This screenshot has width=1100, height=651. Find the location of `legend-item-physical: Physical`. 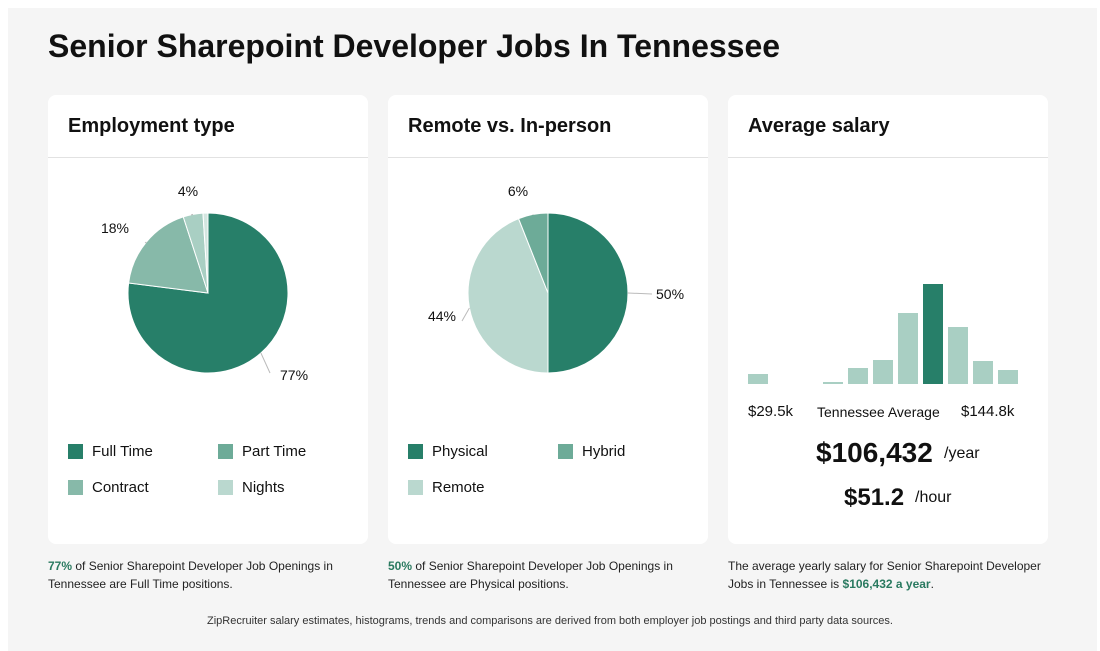

legend-item-physical: Physical is located at coordinates (448, 451).